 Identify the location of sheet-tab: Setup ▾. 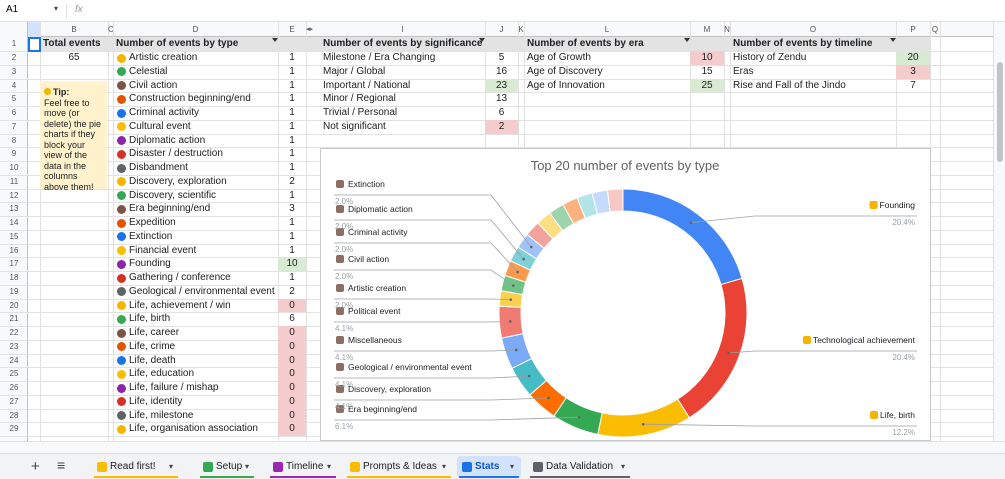
(227, 467).